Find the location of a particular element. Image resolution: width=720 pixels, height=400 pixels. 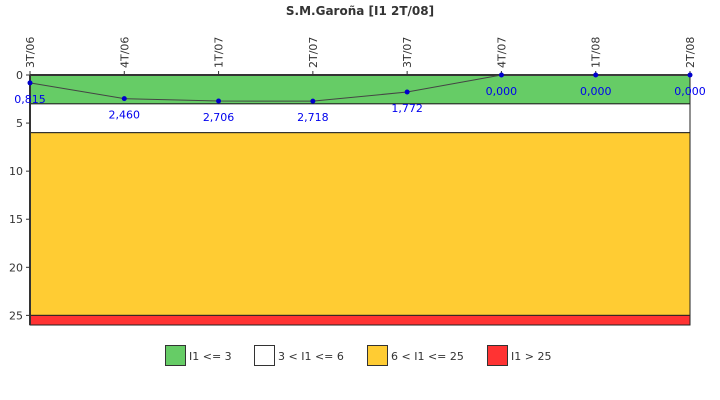

y-tick-label: 10 is located at coordinates (16, 171).